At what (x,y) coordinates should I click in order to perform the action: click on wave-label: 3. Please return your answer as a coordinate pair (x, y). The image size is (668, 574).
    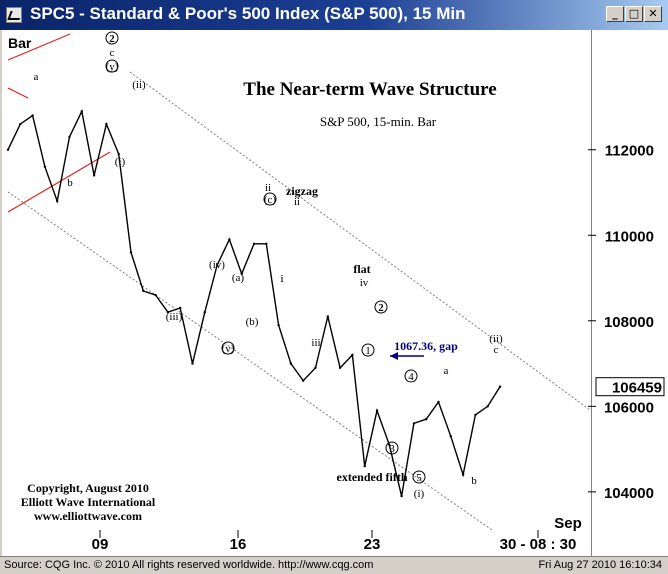
    Looking at the image, I should click on (392, 449).